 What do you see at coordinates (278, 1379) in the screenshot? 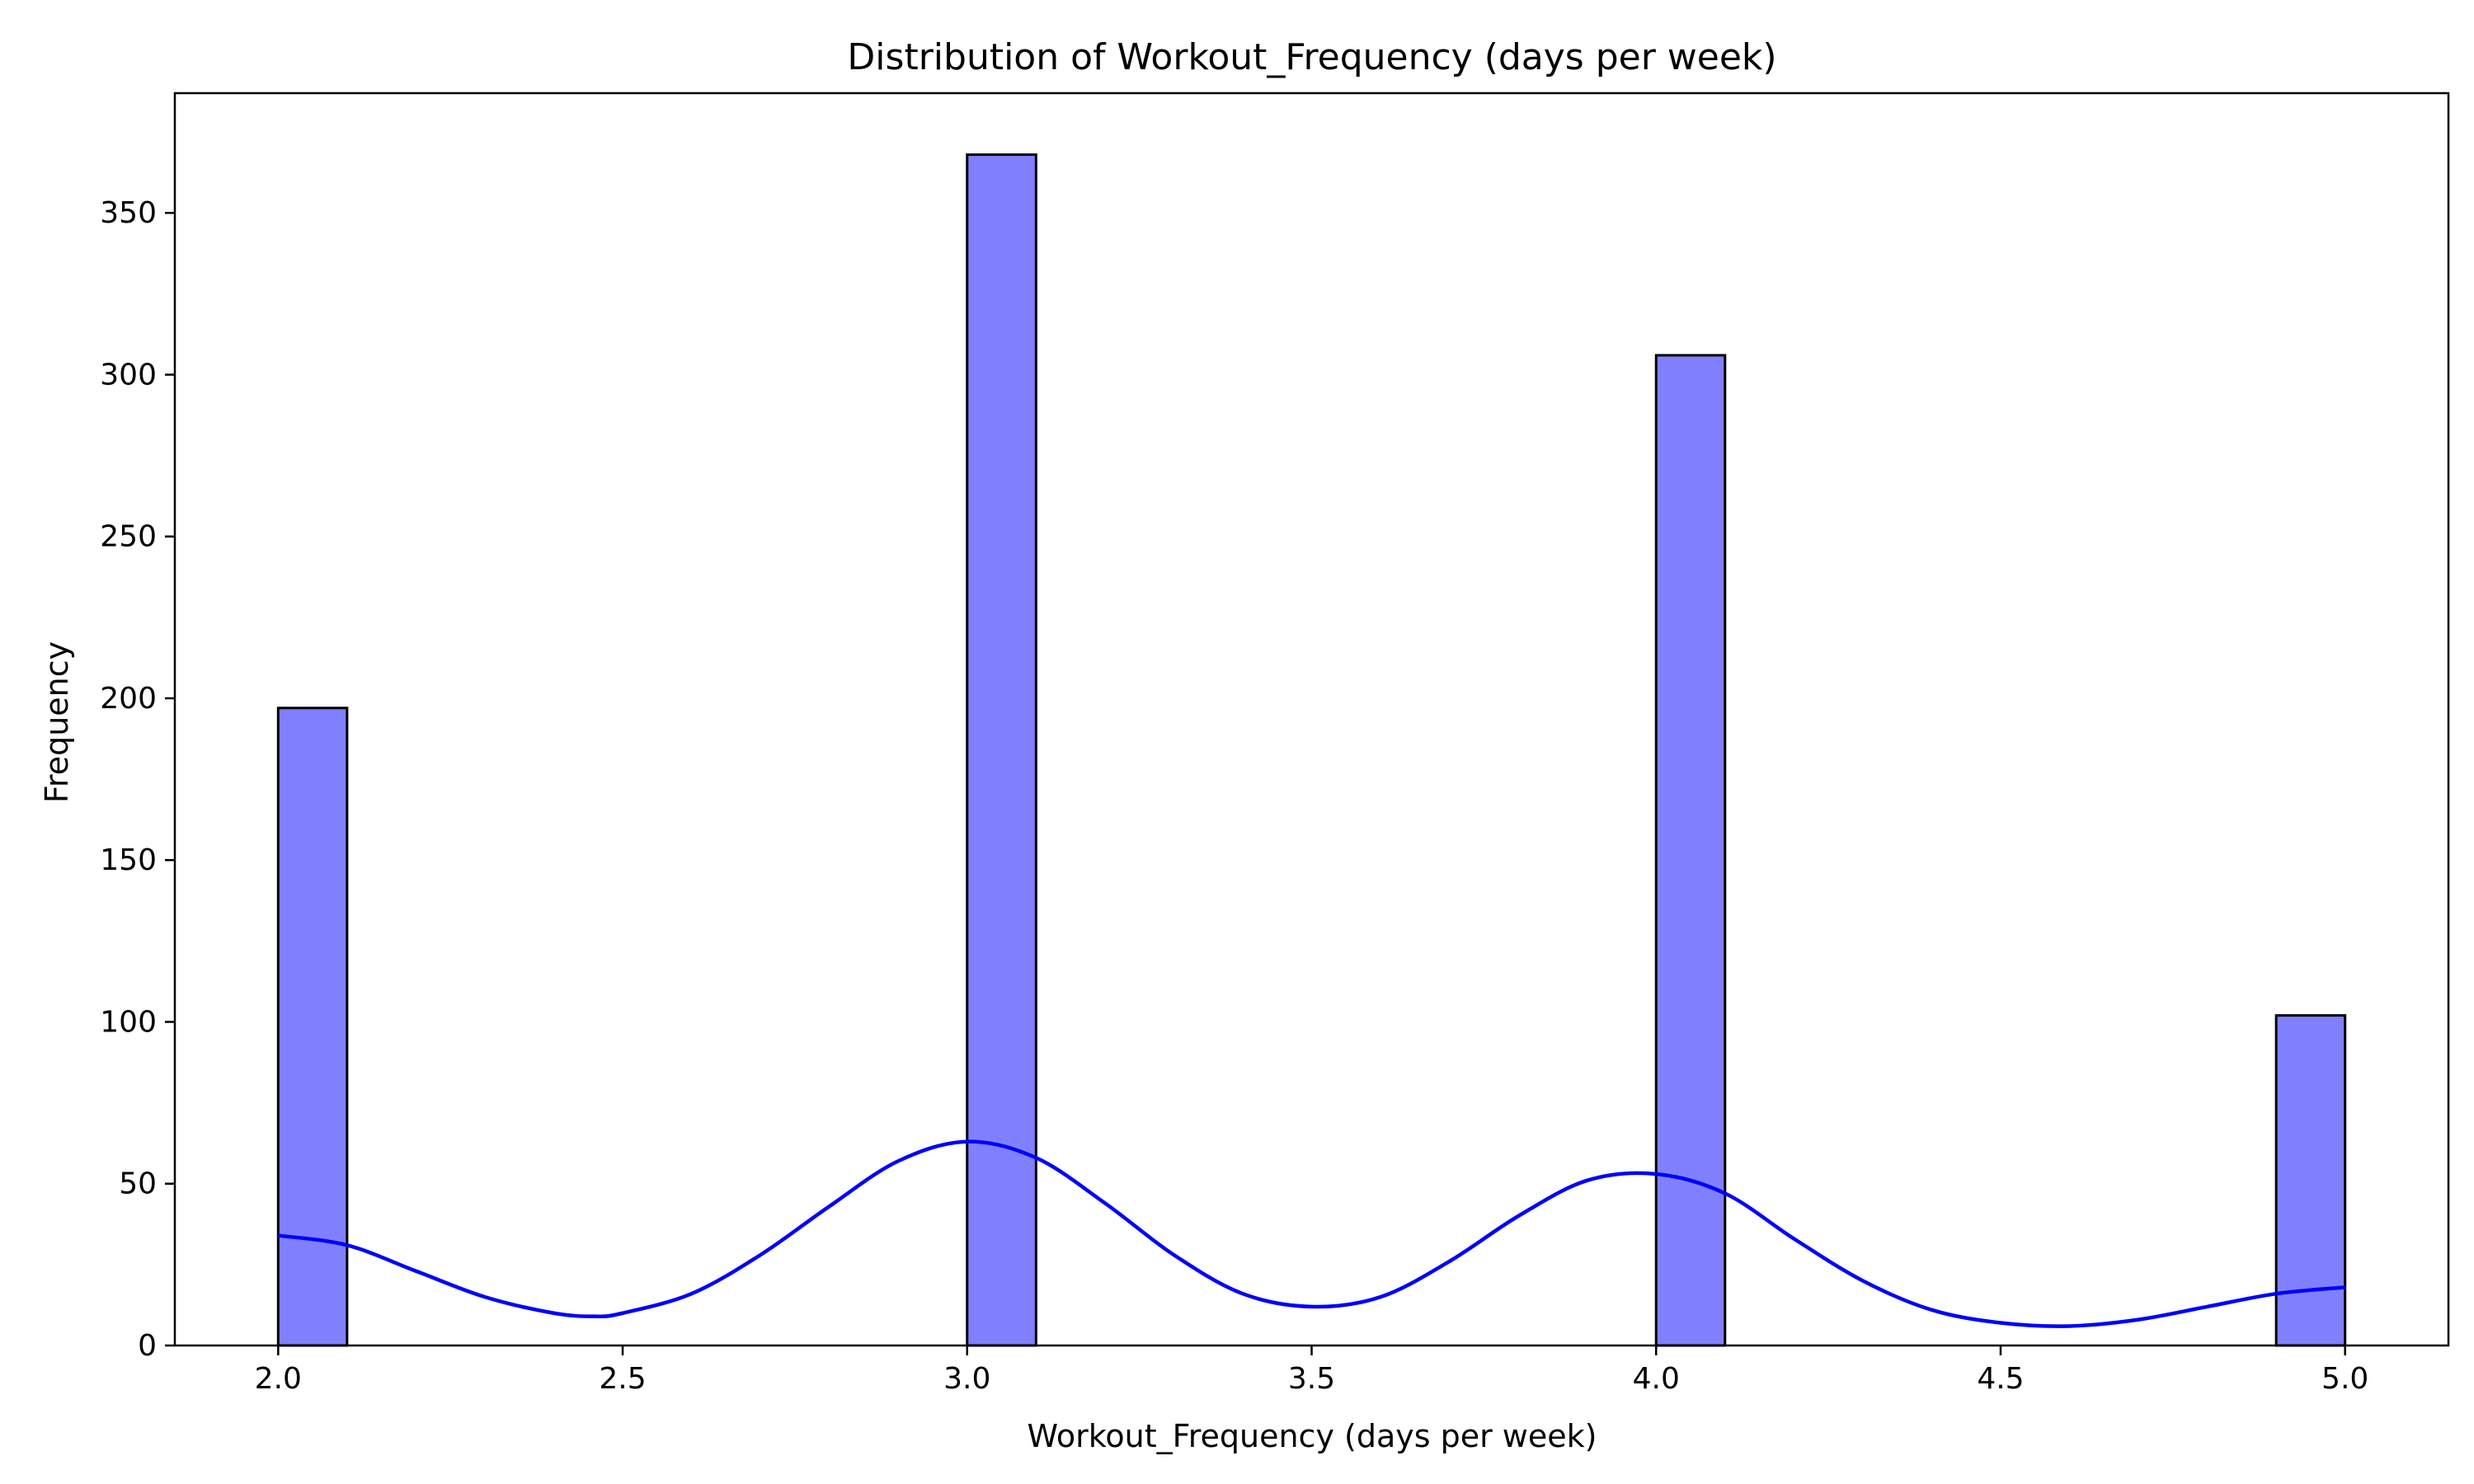
I see `x-tick-label: 2.0` at bounding box center [278, 1379].